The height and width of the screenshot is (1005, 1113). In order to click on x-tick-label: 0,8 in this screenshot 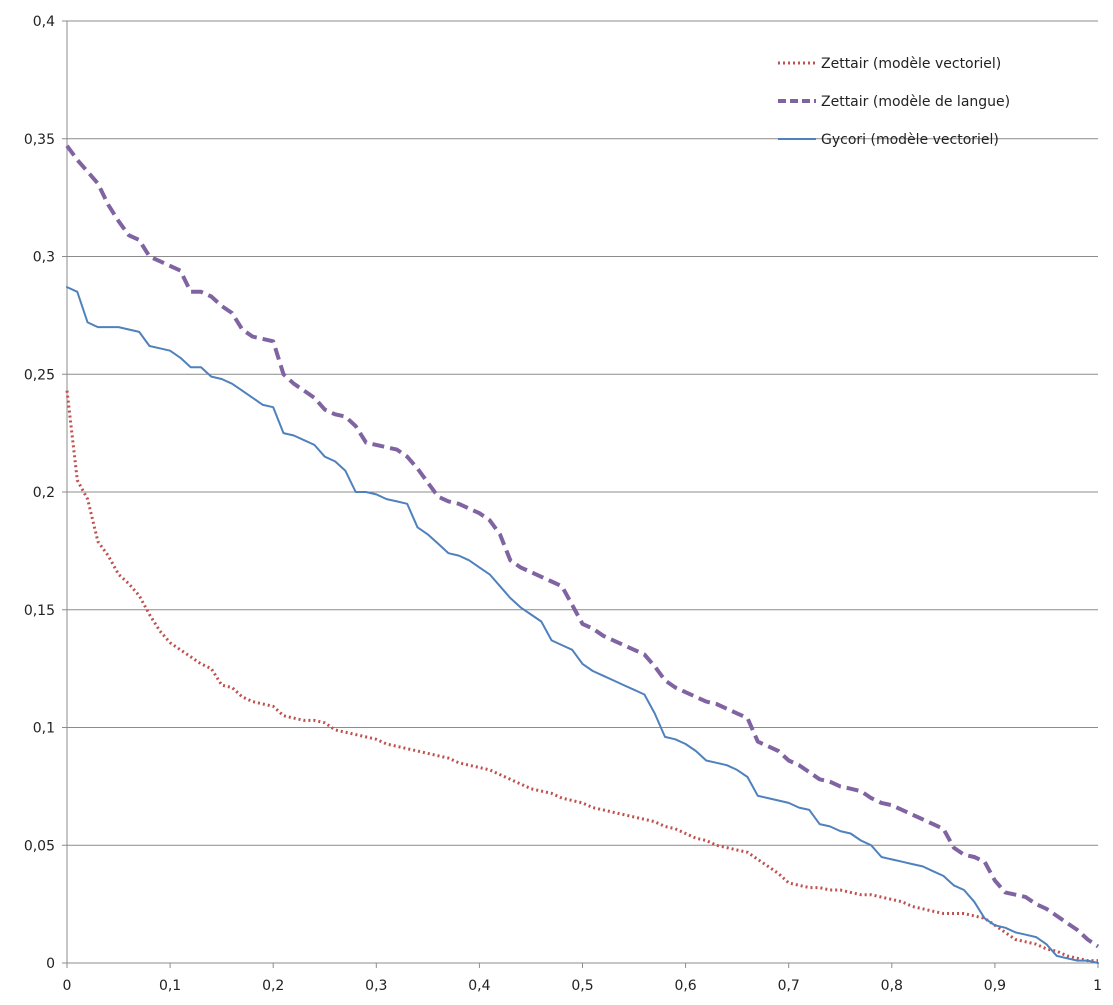, I will do `click(892, 986)`.